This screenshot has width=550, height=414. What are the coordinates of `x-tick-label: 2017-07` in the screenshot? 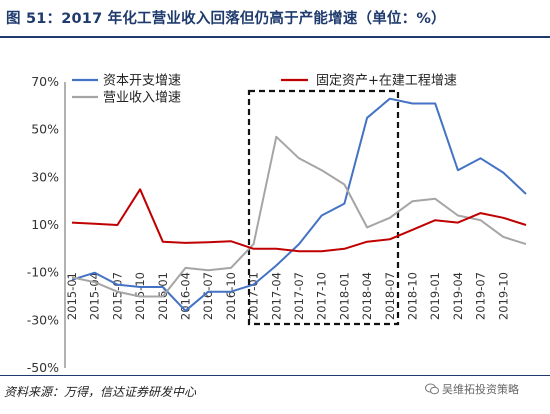 It's located at (299, 296).